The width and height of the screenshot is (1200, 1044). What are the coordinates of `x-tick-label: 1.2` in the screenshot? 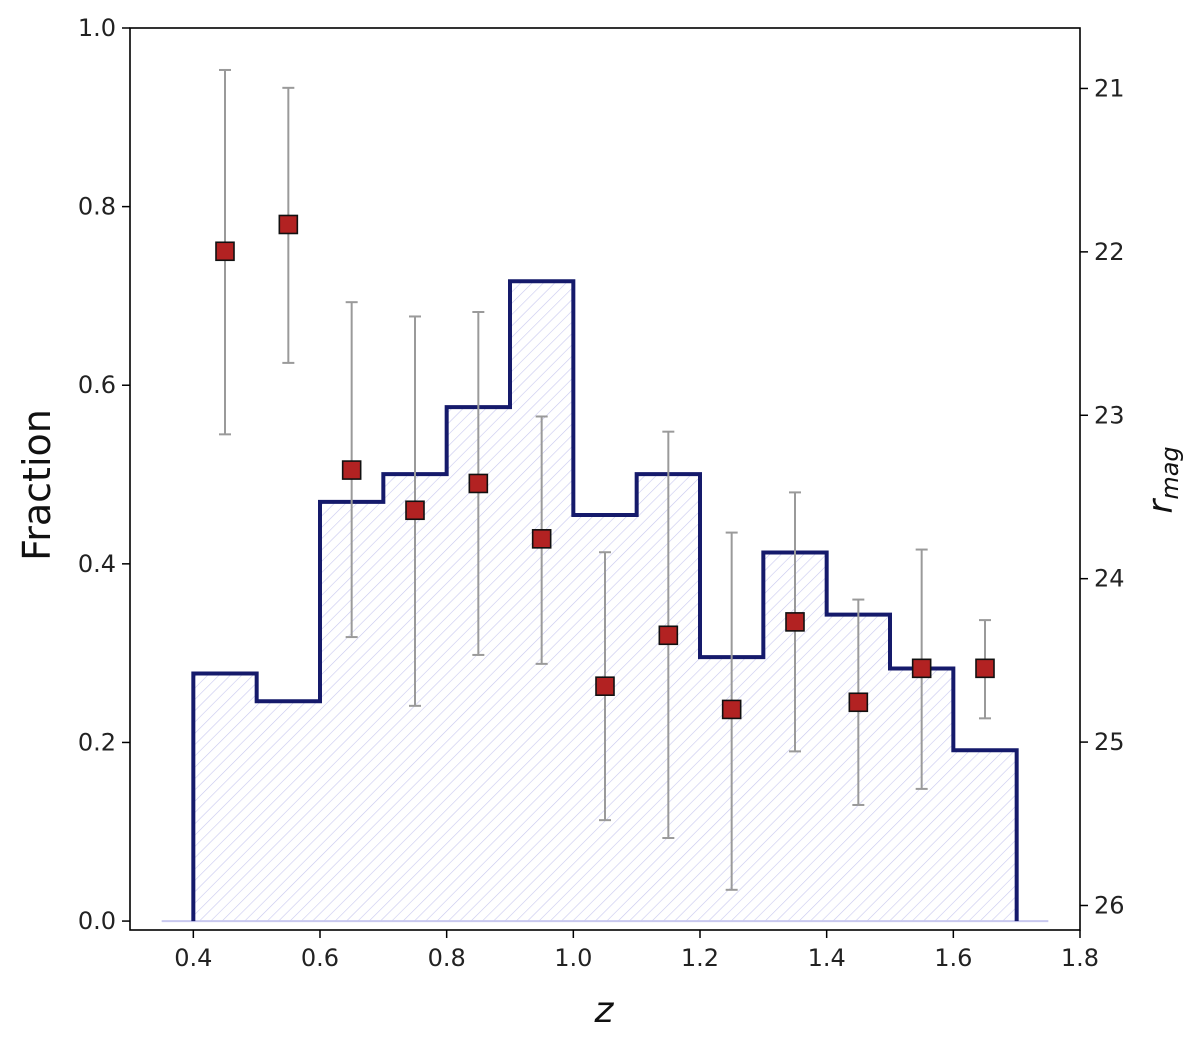 It's located at (700, 958).